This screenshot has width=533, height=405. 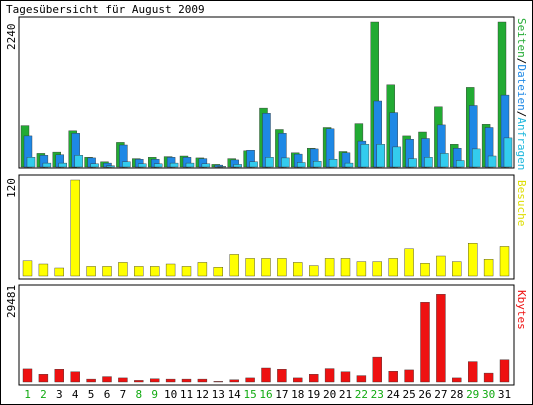 What do you see at coordinates (27, 394) in the screenshot?
I see `day-label-1: 1` at bounding box center [27, 394].